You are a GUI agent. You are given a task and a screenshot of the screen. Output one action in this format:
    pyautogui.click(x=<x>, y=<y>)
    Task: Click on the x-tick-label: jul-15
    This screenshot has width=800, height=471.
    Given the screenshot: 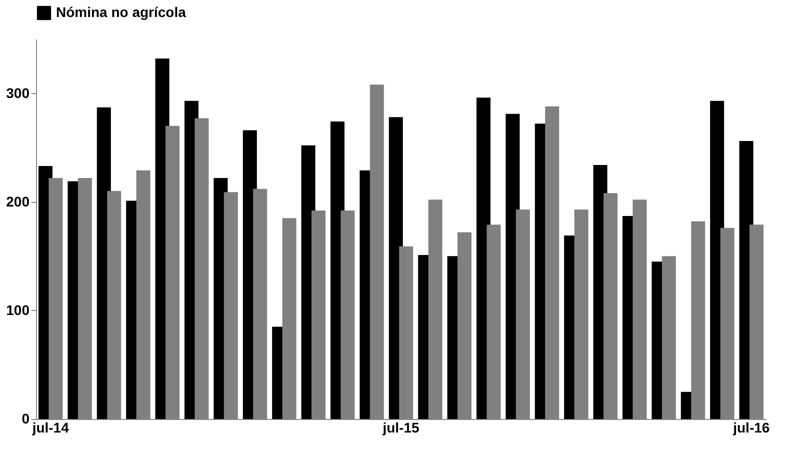 What is the action you would take?
    pyautogui.click(x=401, y=428)
    